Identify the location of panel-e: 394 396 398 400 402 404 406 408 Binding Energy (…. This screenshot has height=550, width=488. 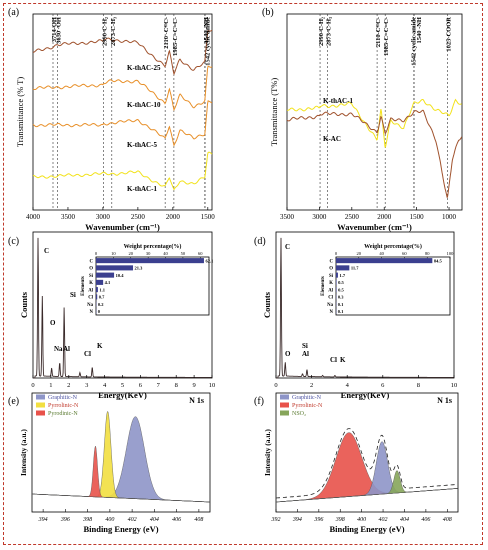
(109, 463).